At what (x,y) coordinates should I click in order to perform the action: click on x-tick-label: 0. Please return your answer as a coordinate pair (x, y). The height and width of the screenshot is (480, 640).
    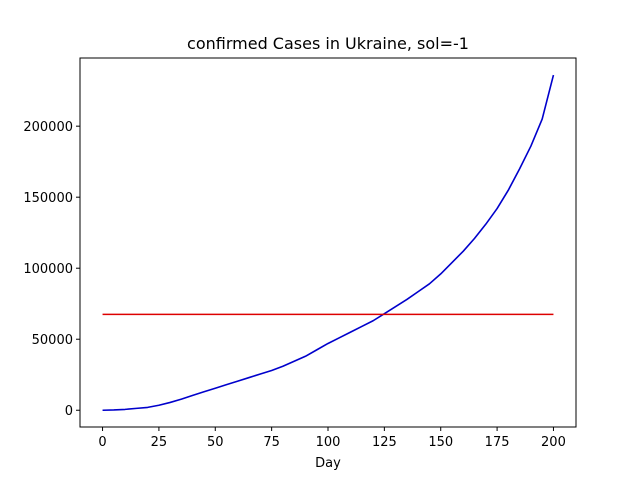
    Looking at the image, I should click on (102, 442).